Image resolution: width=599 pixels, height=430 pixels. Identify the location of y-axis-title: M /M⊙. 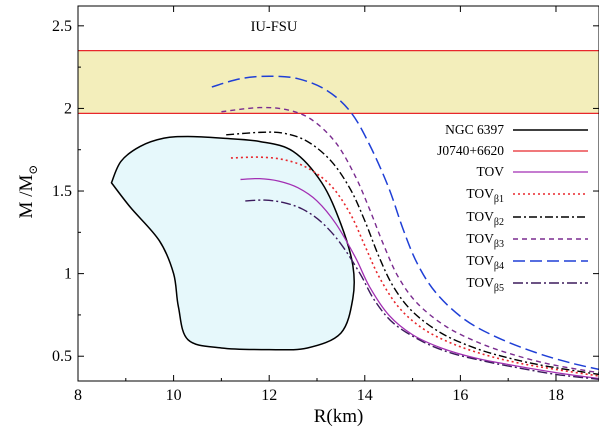
(28, 192).